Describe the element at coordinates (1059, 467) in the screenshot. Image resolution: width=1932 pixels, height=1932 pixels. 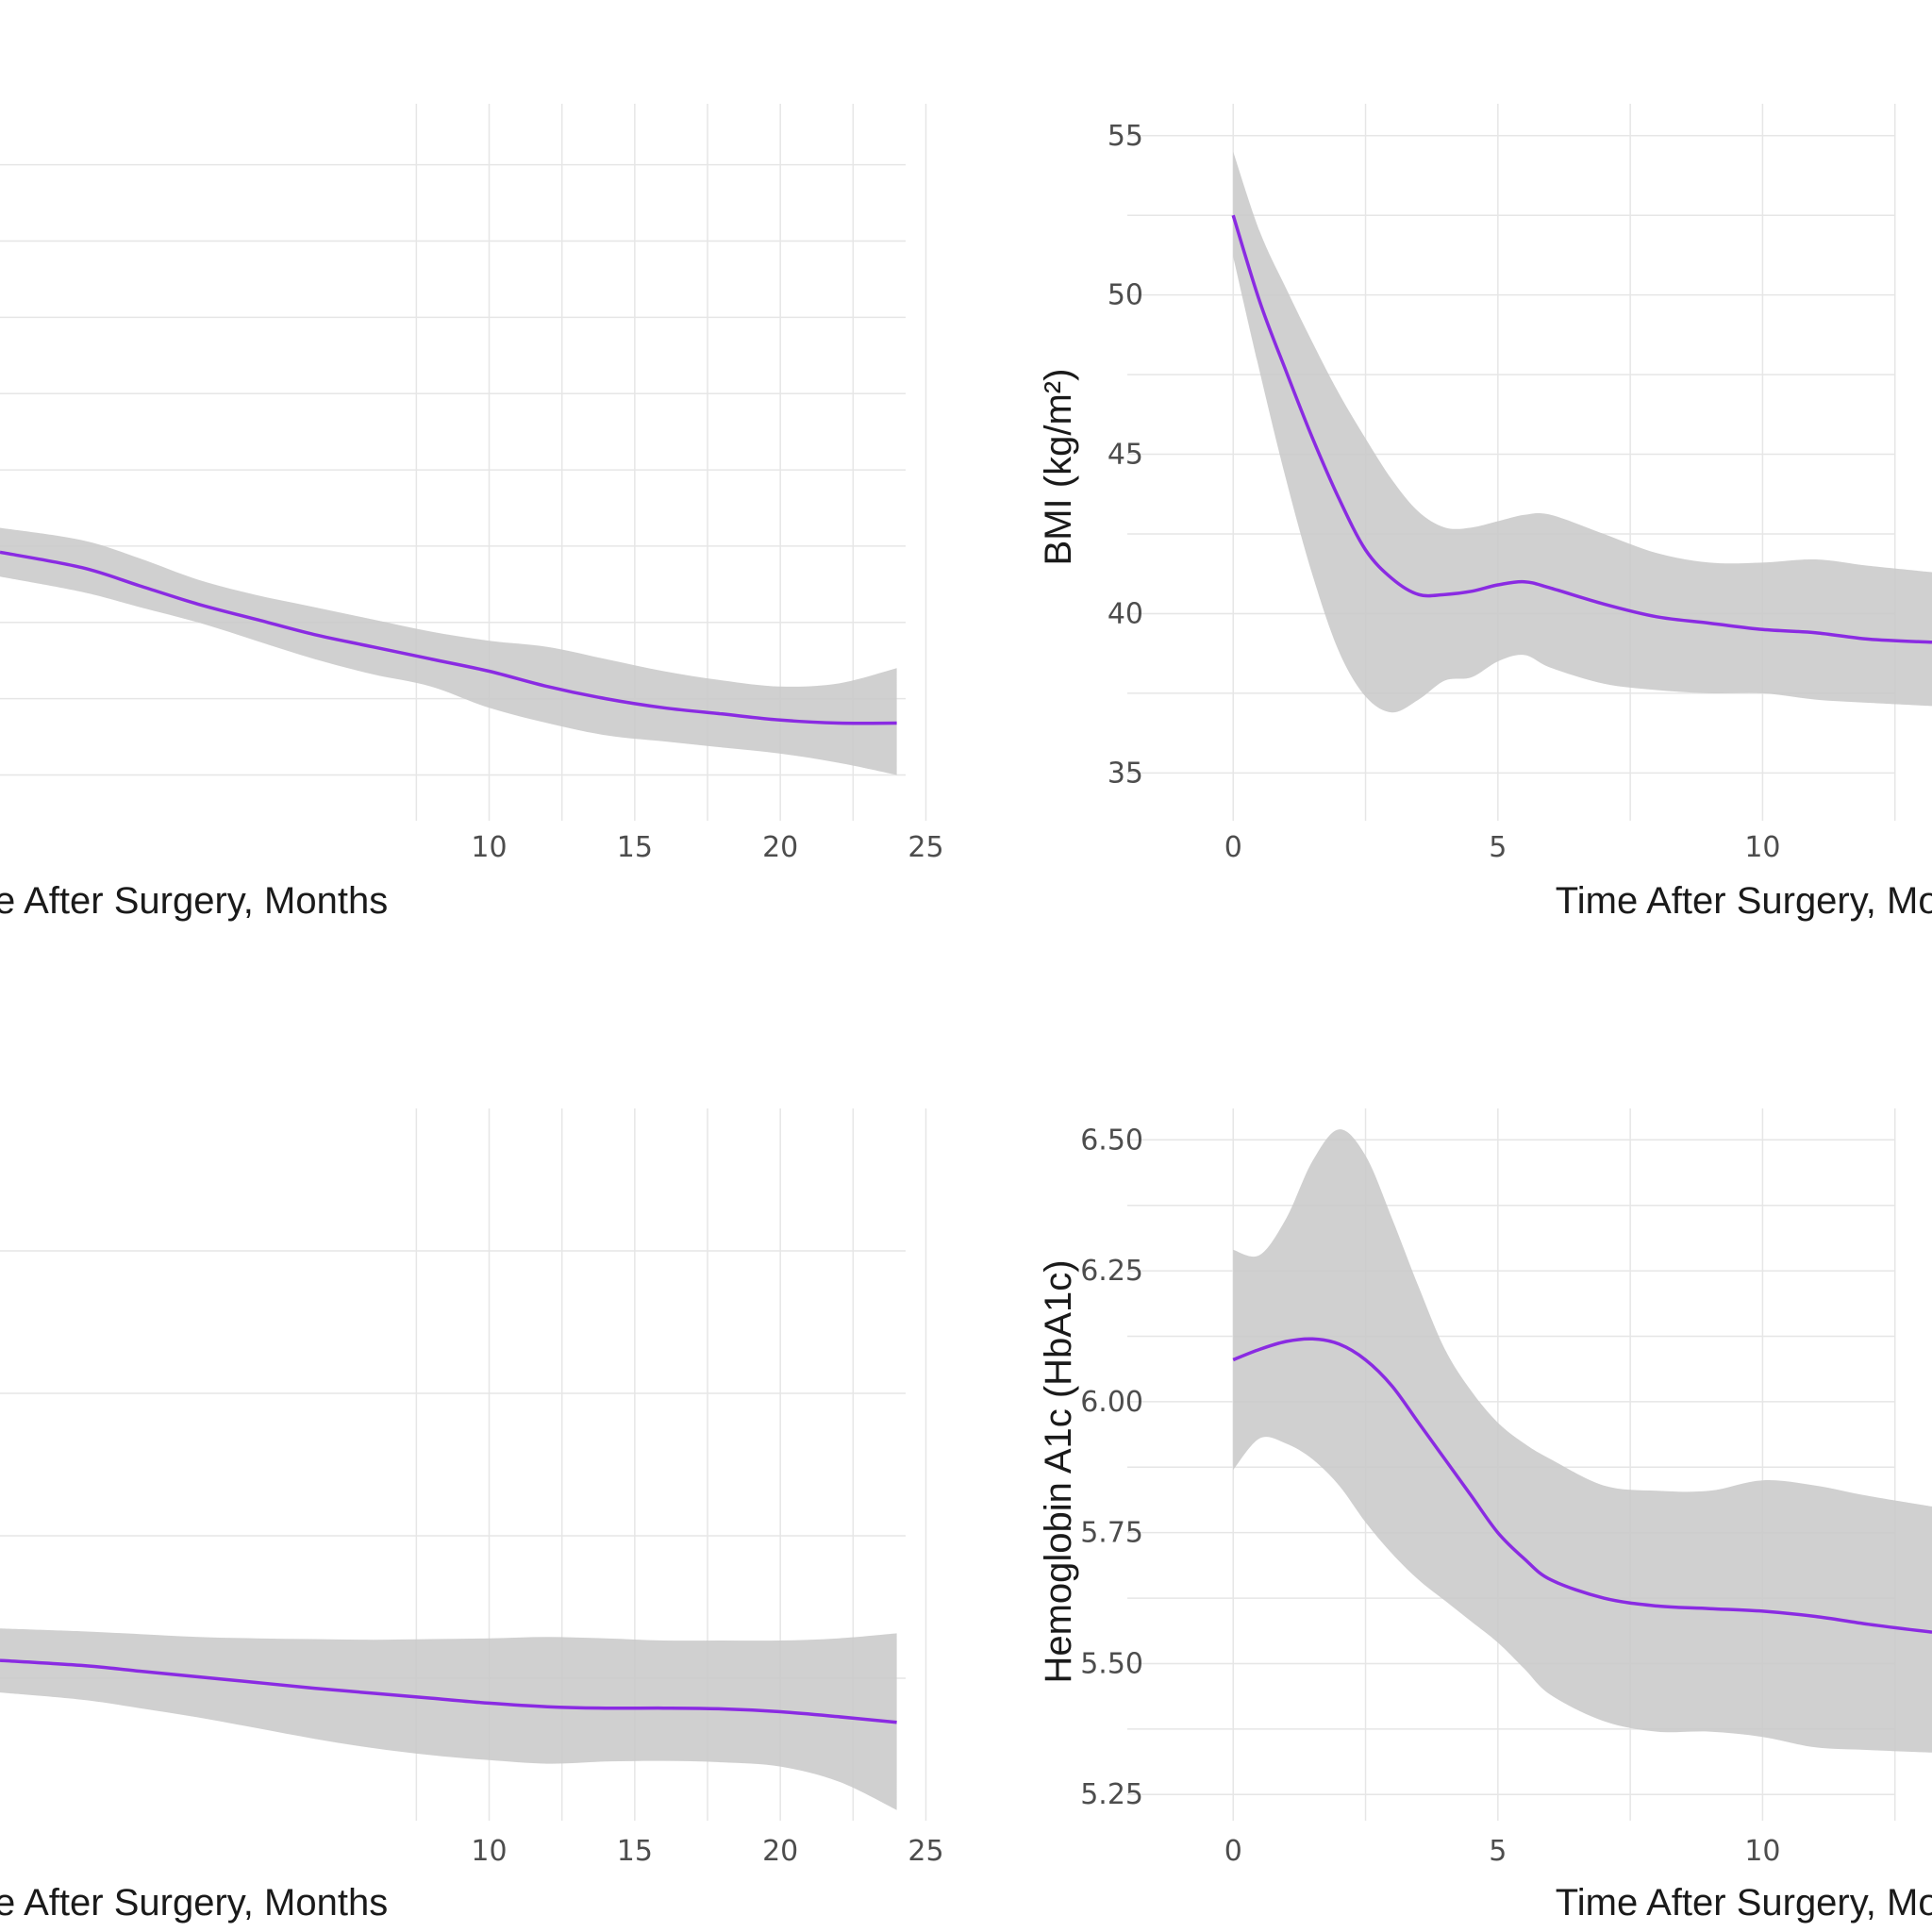
I see `y-axis-title: BMI (kg/m²)` at that location.